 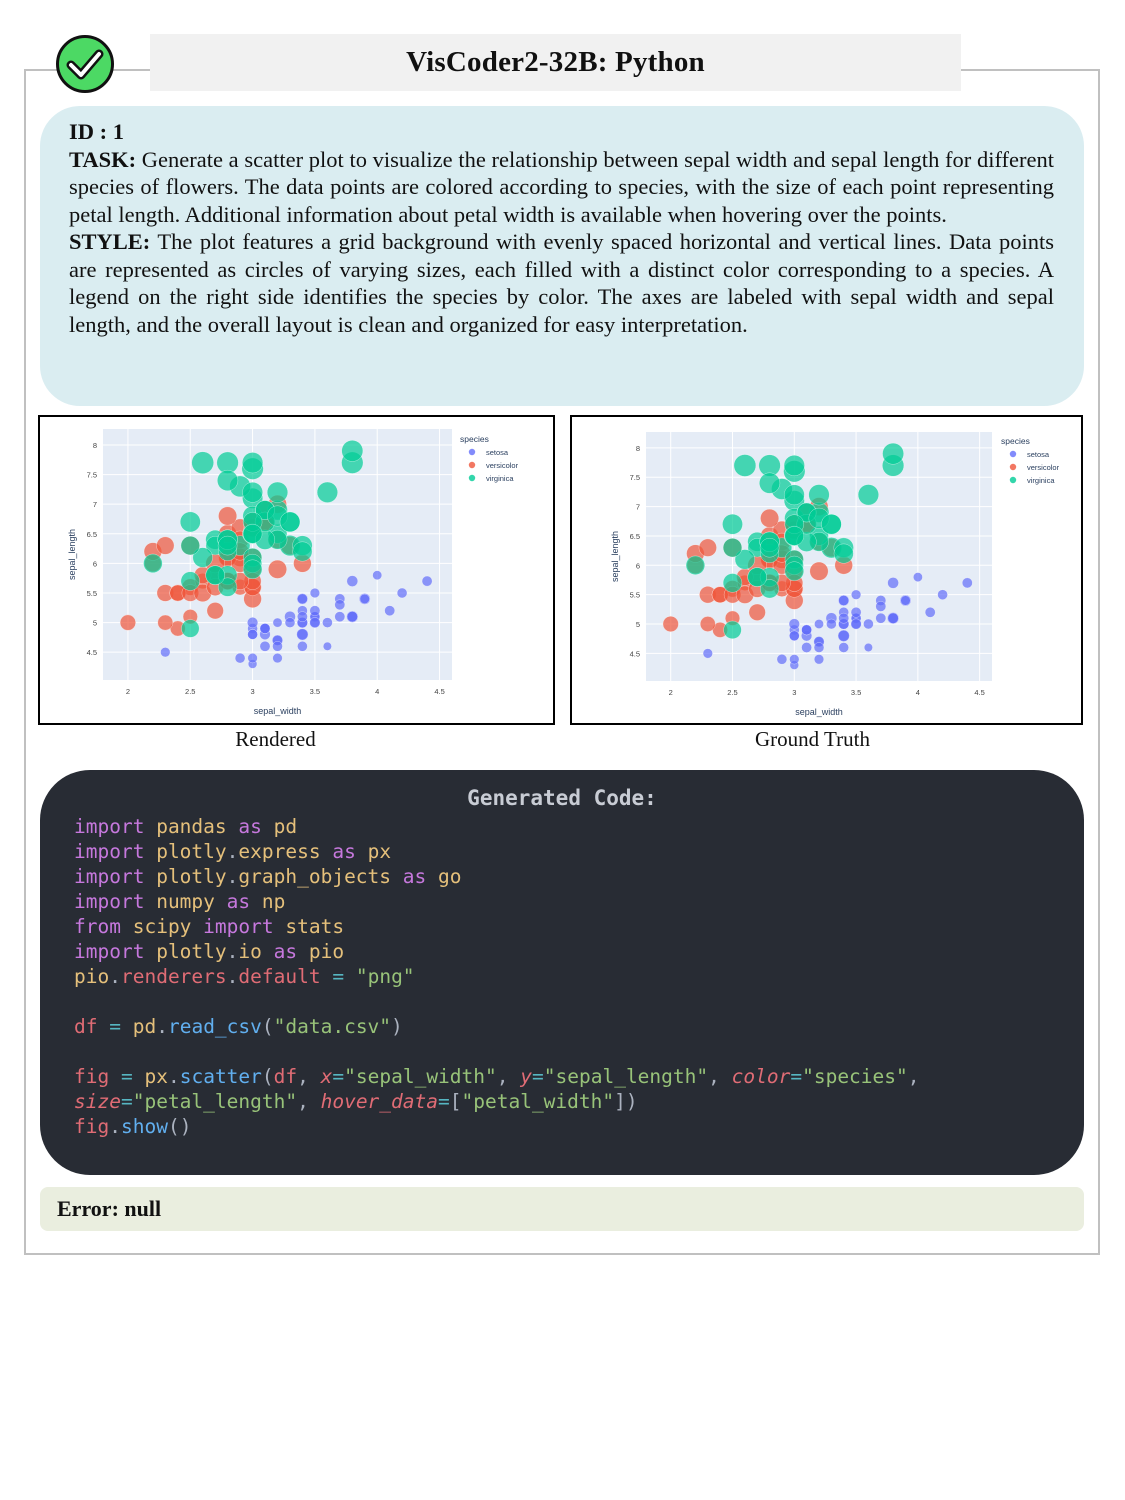 I want to click on code-line: import plotly.graph_objects as go, so click(x=268, y=876).